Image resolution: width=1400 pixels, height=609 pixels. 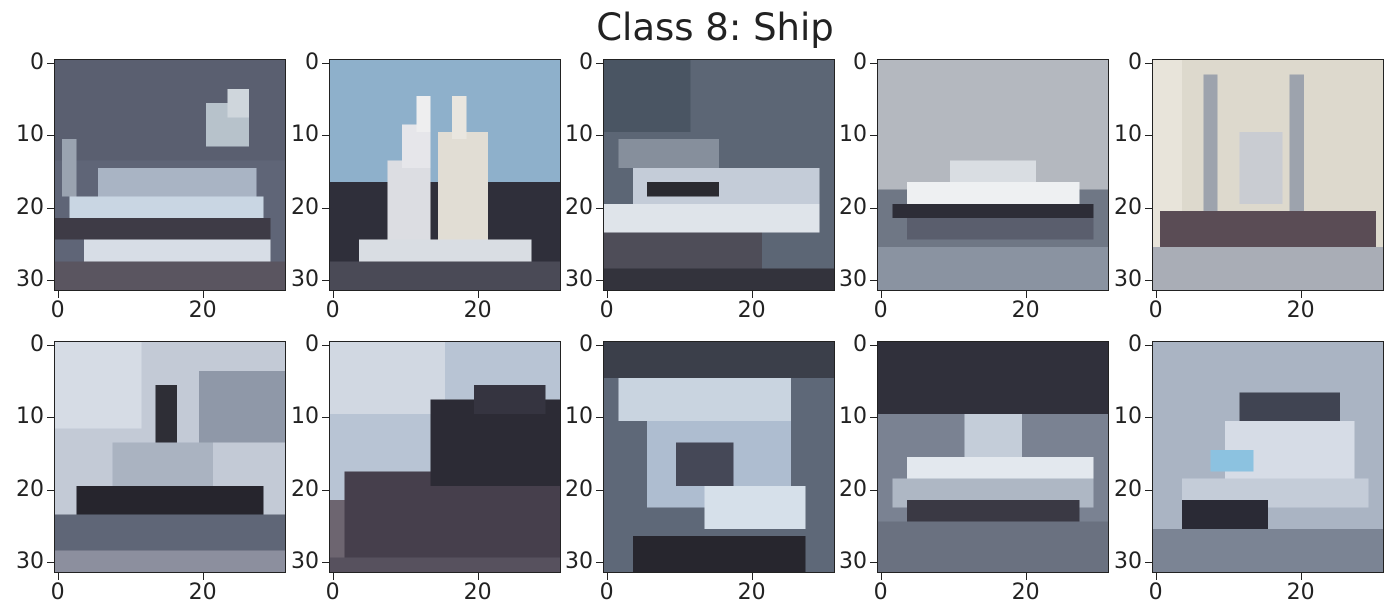 I want to click on ship-image-panel-8: 0 10 20 30 0 20, so click(x=700, y=468).